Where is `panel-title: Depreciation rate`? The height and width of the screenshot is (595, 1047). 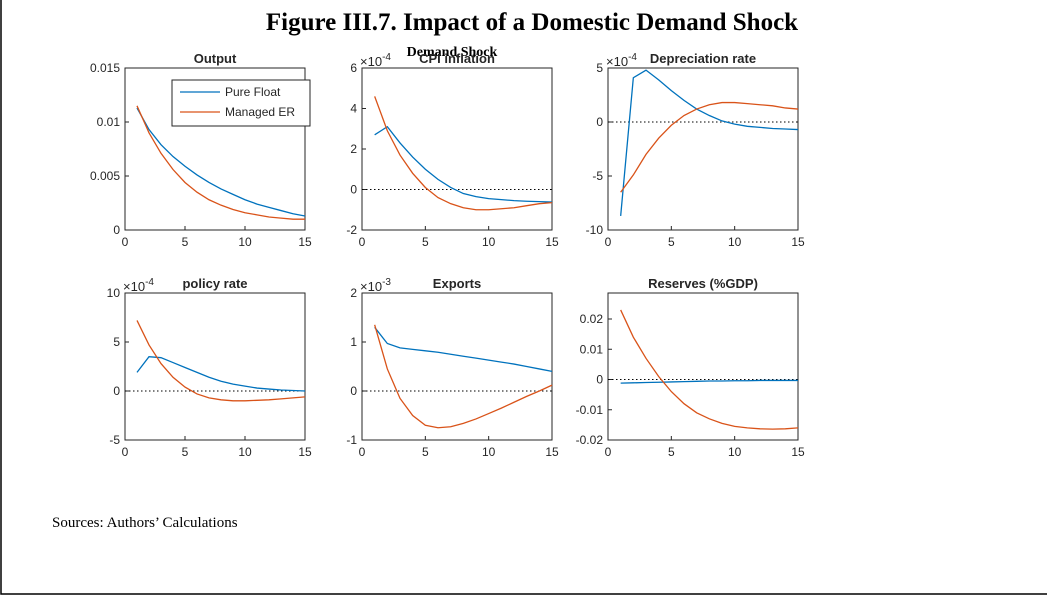 panel-title: Depreciation rate is located at coordinates (703, 58).